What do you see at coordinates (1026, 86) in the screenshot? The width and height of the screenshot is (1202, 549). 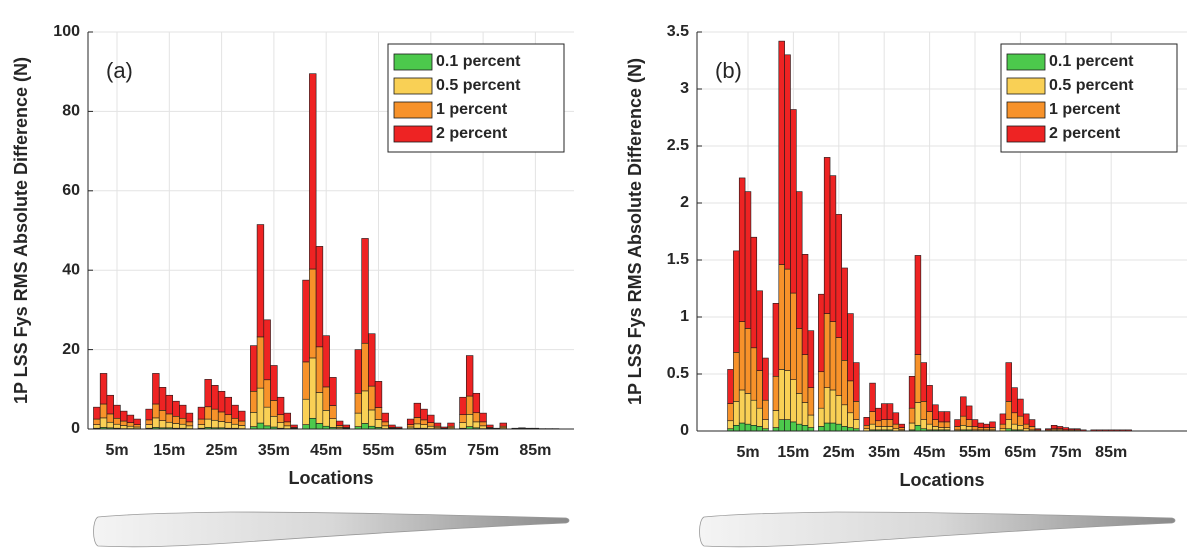 I see `legend-swatch` at bounding box center [1026, 86].